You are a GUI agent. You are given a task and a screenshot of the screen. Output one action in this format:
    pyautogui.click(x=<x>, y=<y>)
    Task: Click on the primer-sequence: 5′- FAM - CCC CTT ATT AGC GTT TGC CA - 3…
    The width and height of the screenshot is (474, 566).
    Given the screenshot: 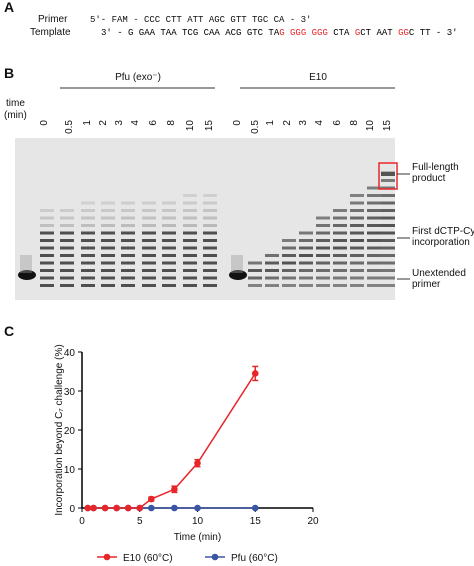 What is the action you would take?
    pyautogui.click(x=200, y=20)
    